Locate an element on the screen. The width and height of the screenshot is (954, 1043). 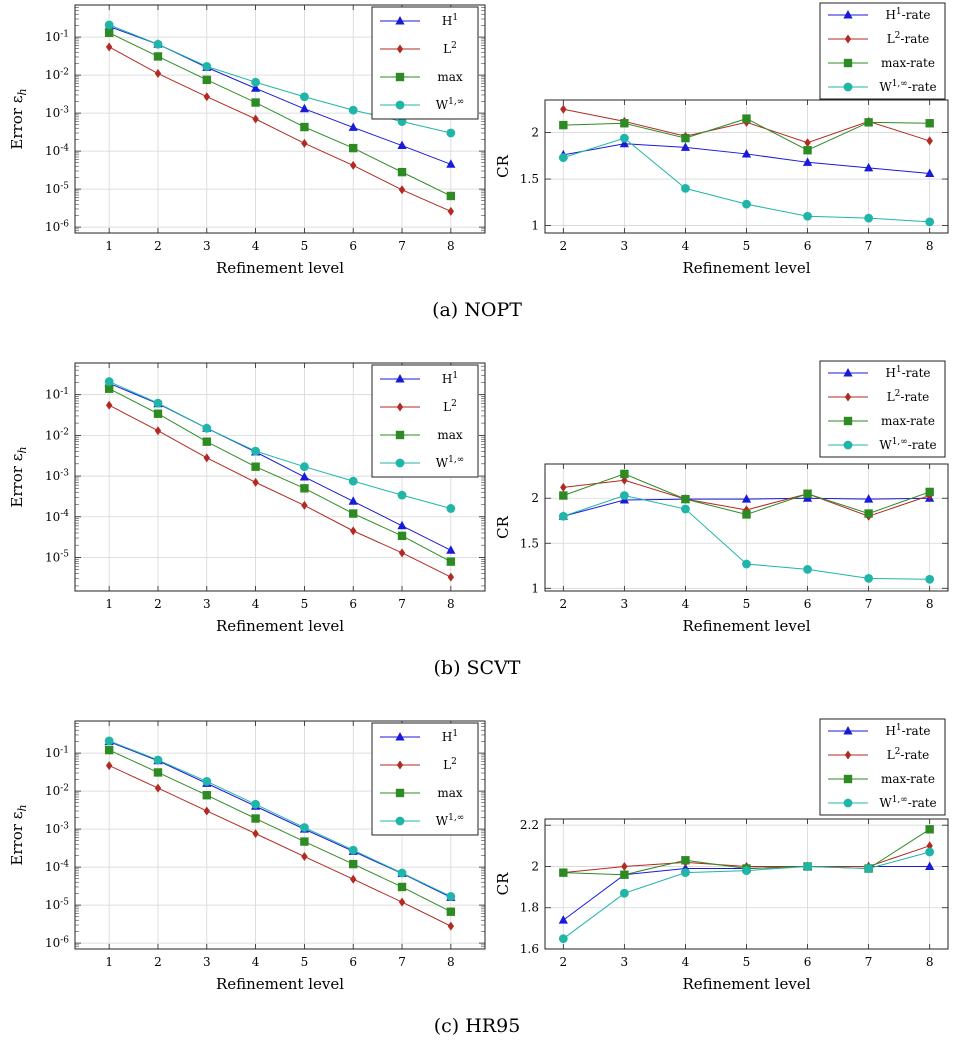
series-L2 is located at coordinates (280, 129).